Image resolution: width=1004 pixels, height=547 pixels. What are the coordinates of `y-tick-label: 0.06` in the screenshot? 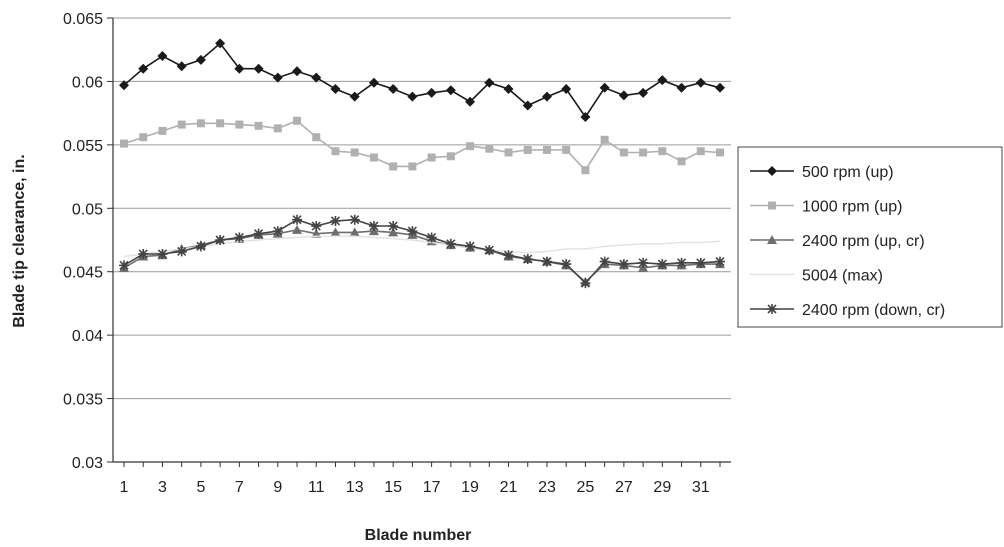 It's located at (87, 82).